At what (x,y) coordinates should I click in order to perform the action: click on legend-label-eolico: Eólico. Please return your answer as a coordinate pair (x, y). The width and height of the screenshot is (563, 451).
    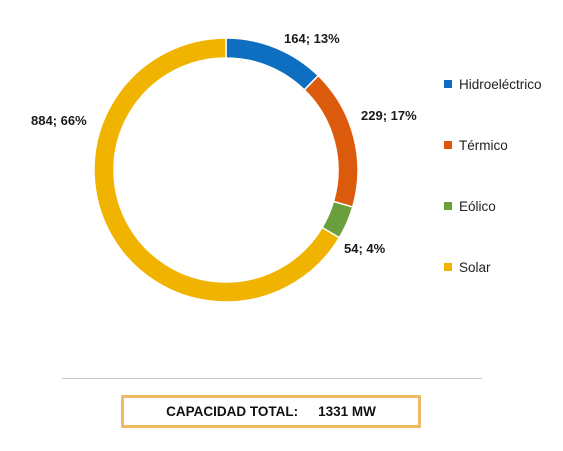
    Looking at the image, I should click on (477, 206).